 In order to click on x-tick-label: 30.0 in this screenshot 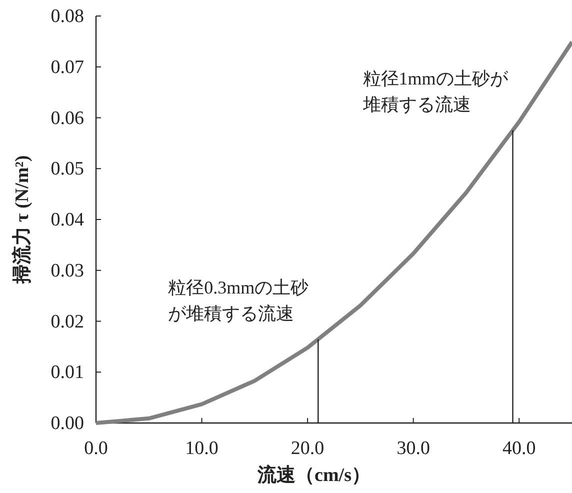, I will do `click(413, 448)`.